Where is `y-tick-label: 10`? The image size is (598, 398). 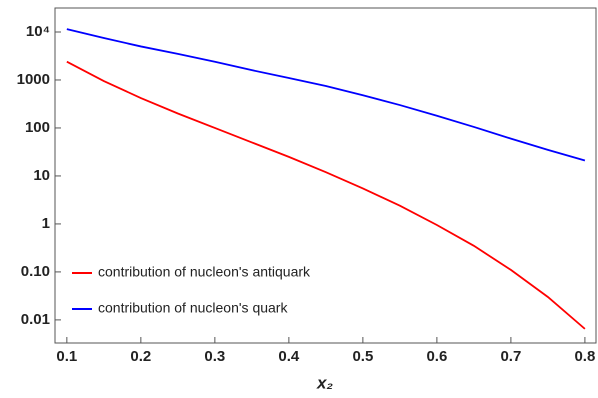 y-tick-label: 10 is located at coordinates (41, 175).